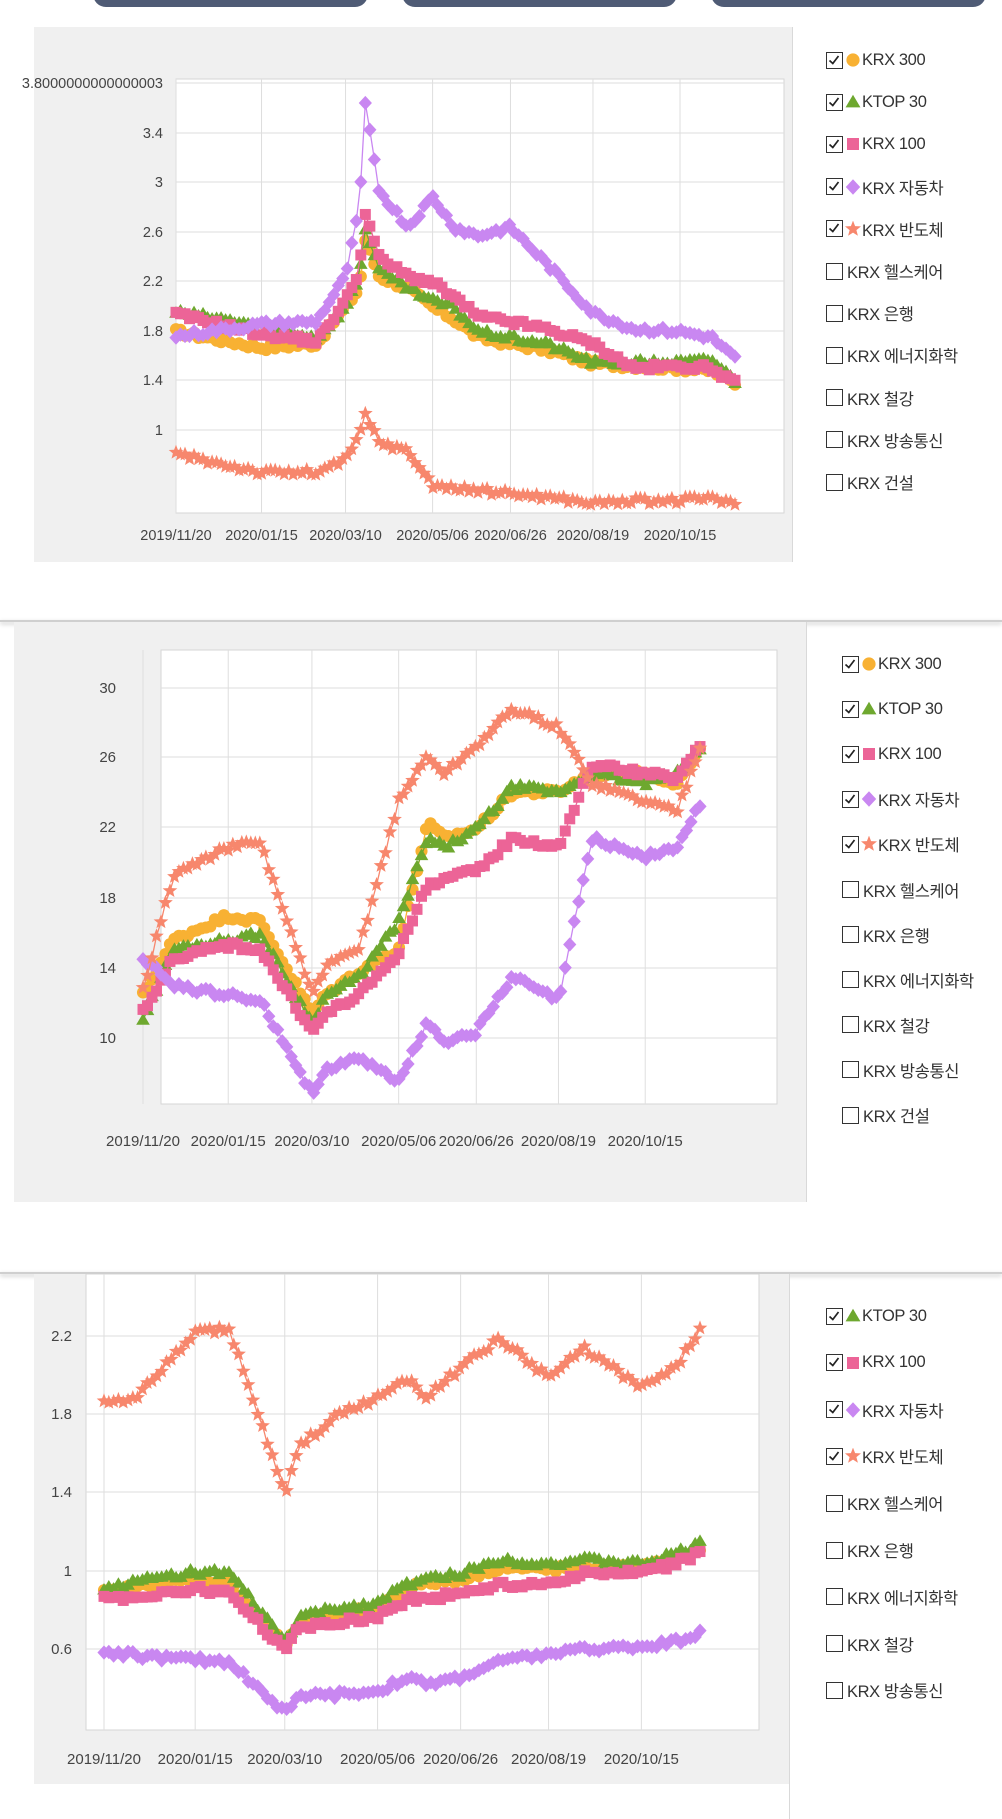  What do you see at coordinates (911, 891) in the screenshot?
I see `legend-label: KRX 헬스케어` at bounding box center [911, 891].